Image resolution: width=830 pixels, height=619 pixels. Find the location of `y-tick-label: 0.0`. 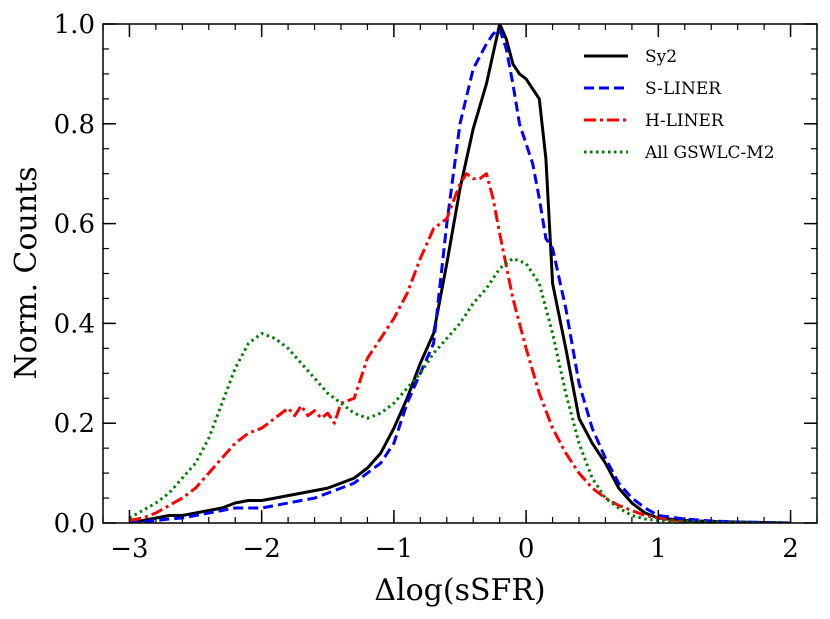

y-tick-label: 0.0 is located at coordinates (74, 524).